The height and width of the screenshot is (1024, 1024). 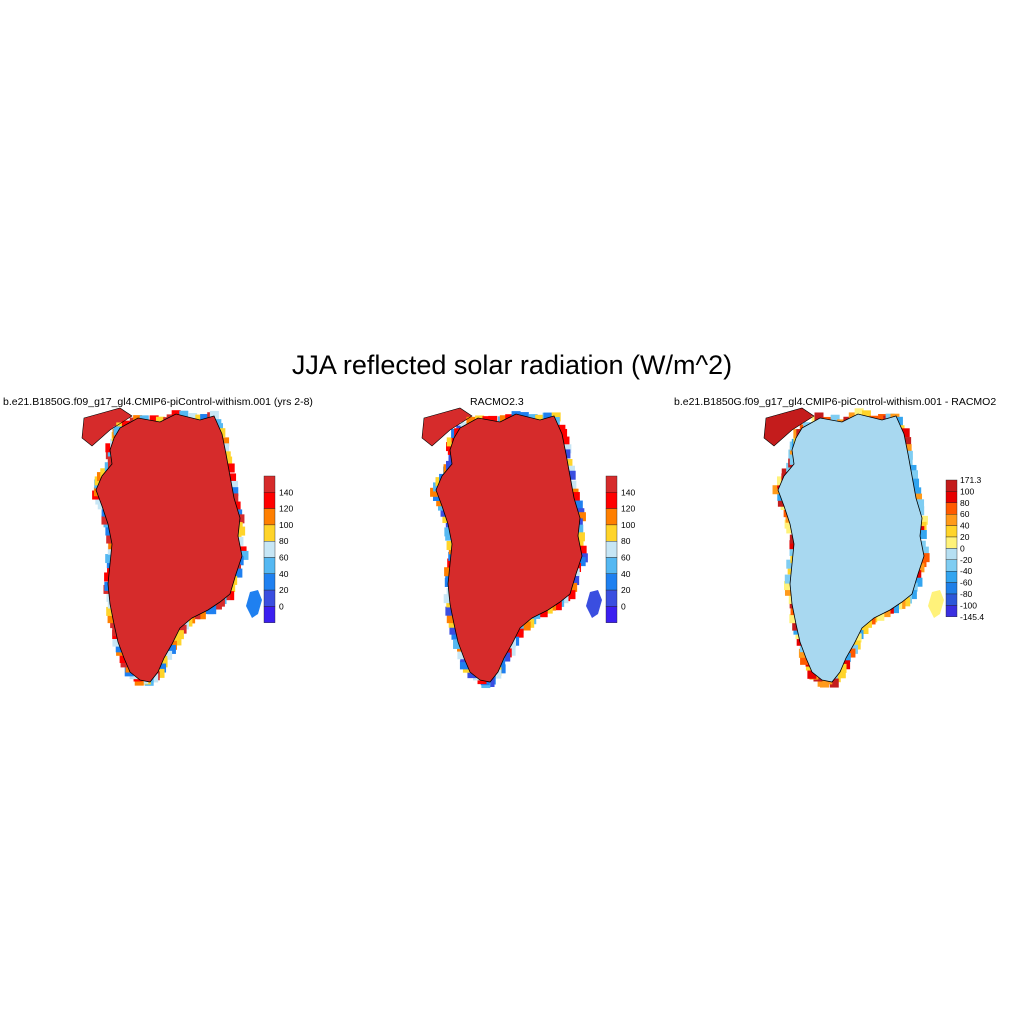 What do you see at coordinates (966, 594) in the screenshot?
I see `colorbar-tick-label: -80` at bounding box center [966, 594].